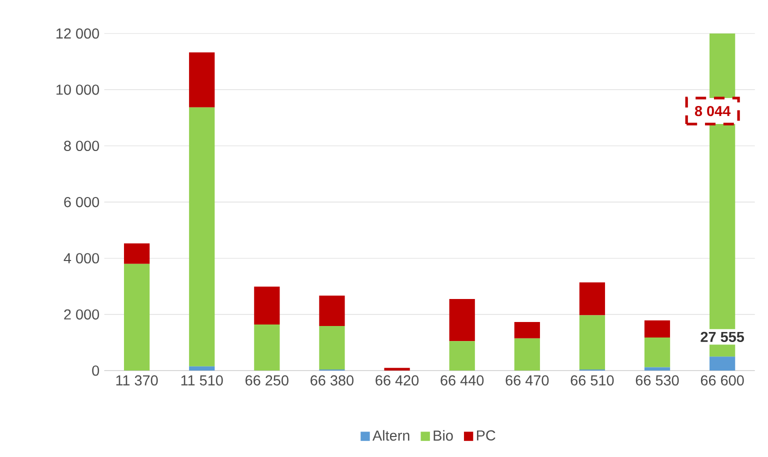 The width and height of the screenshot is (768, 457). What do you see at coordinates (722, 380) in the screenshot?
I see `x-tick-label: 66 600` at bounding box center [722, 380].